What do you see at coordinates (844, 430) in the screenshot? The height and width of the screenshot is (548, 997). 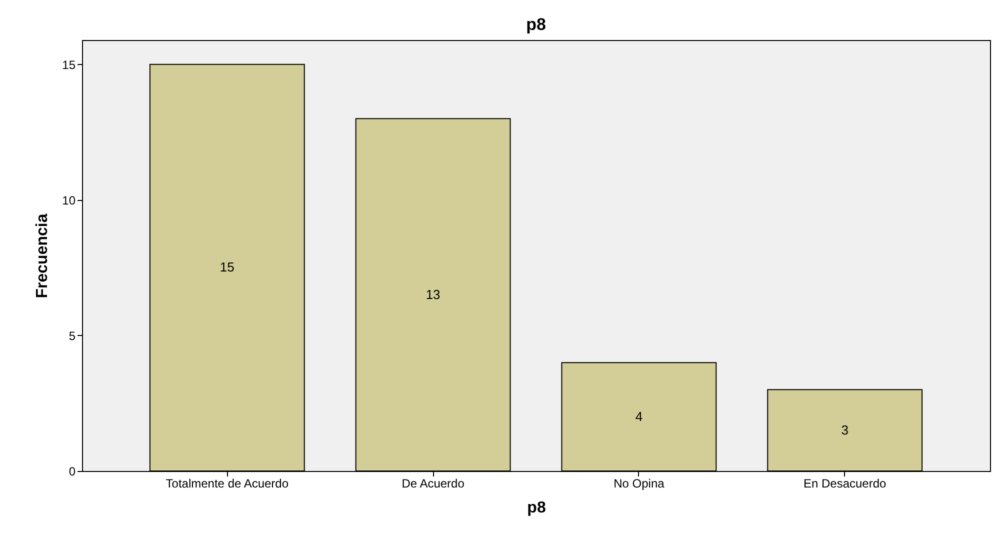 I see `data-label: 3` at bounding box center [844, 430].